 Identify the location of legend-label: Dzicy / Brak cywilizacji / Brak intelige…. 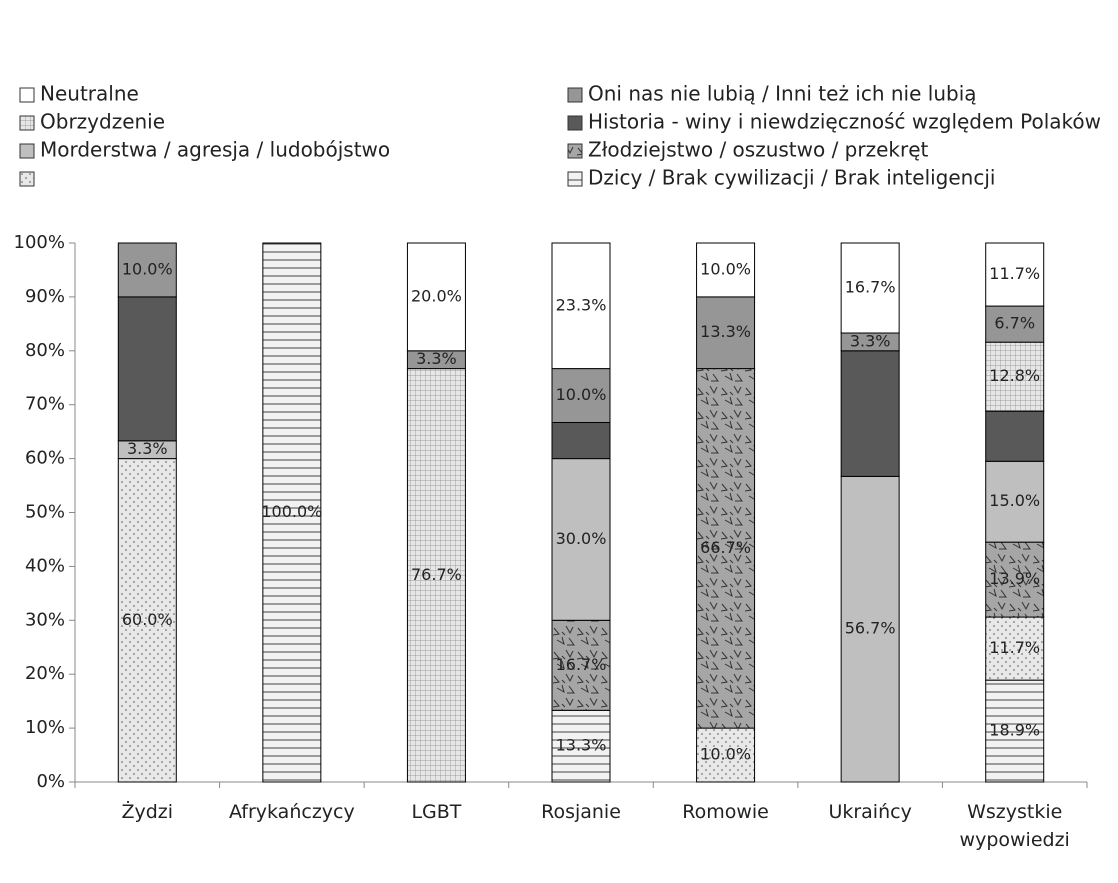
(791, 178).